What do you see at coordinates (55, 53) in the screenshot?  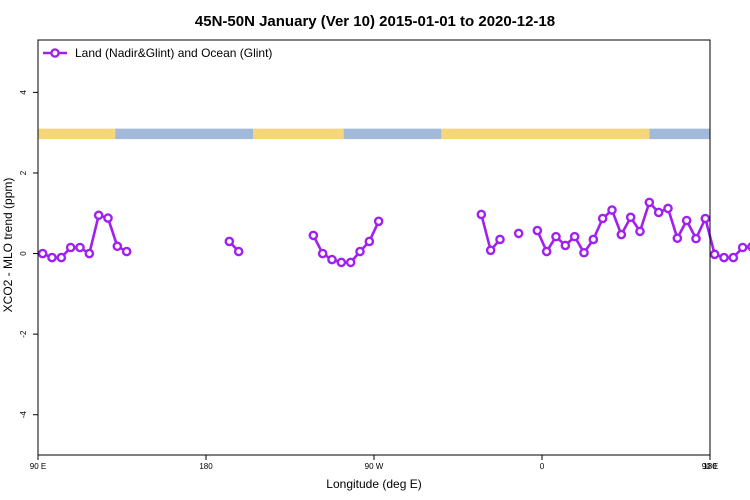 I see `legend-marker` at bounding box center [55, 53].